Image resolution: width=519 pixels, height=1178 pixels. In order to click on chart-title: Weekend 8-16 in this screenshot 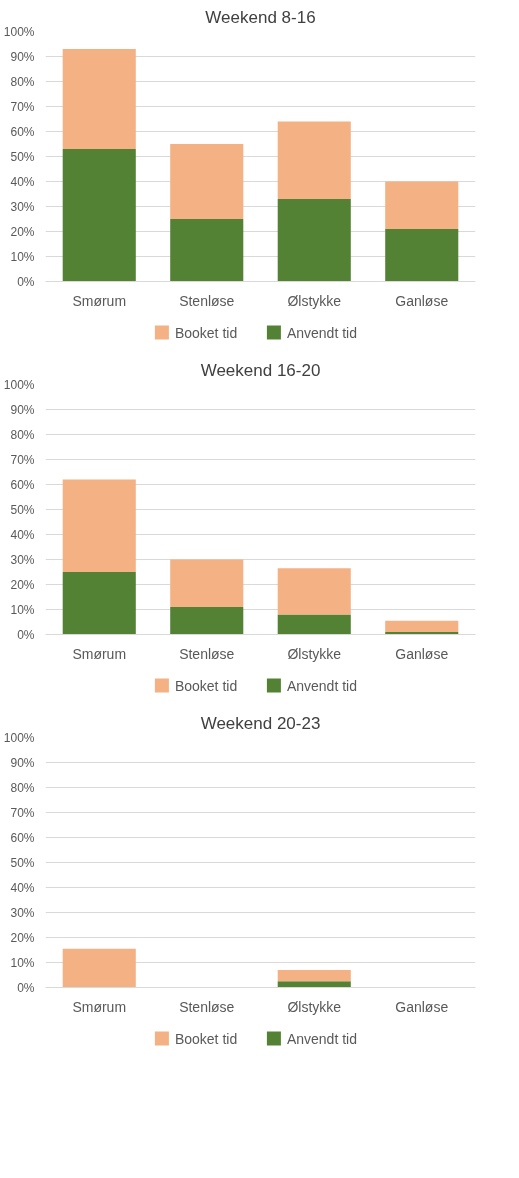, I will do `click(260, 17)`.